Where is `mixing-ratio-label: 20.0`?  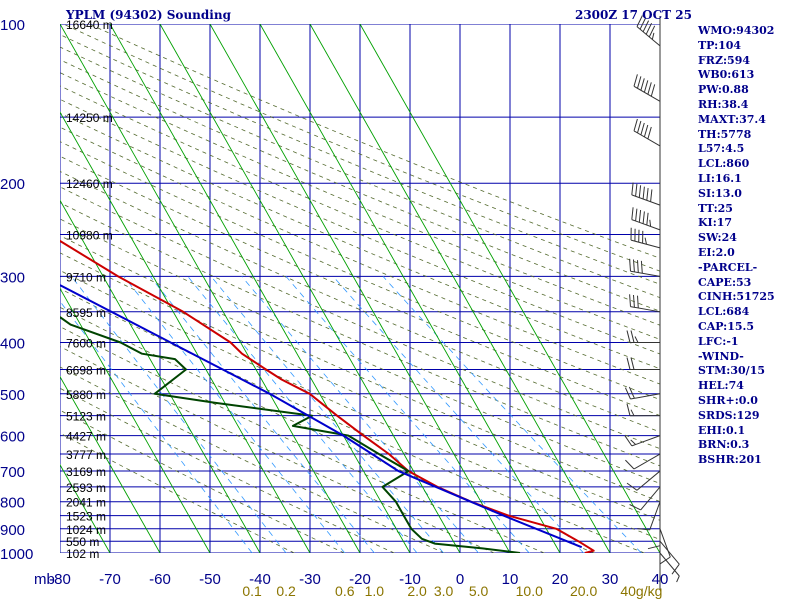 mixing-ratio-label: 20.0 is located at coordinates (583, 591).